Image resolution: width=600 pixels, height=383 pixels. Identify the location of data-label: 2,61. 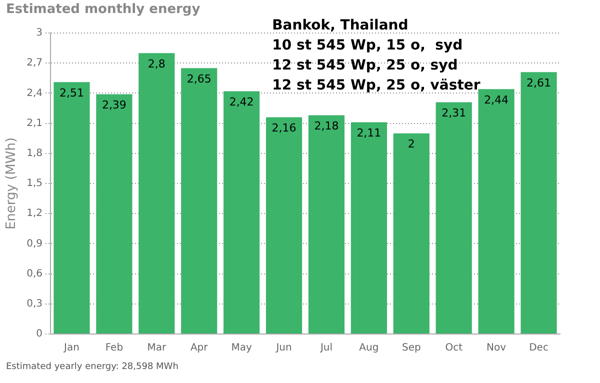
(539, 83).